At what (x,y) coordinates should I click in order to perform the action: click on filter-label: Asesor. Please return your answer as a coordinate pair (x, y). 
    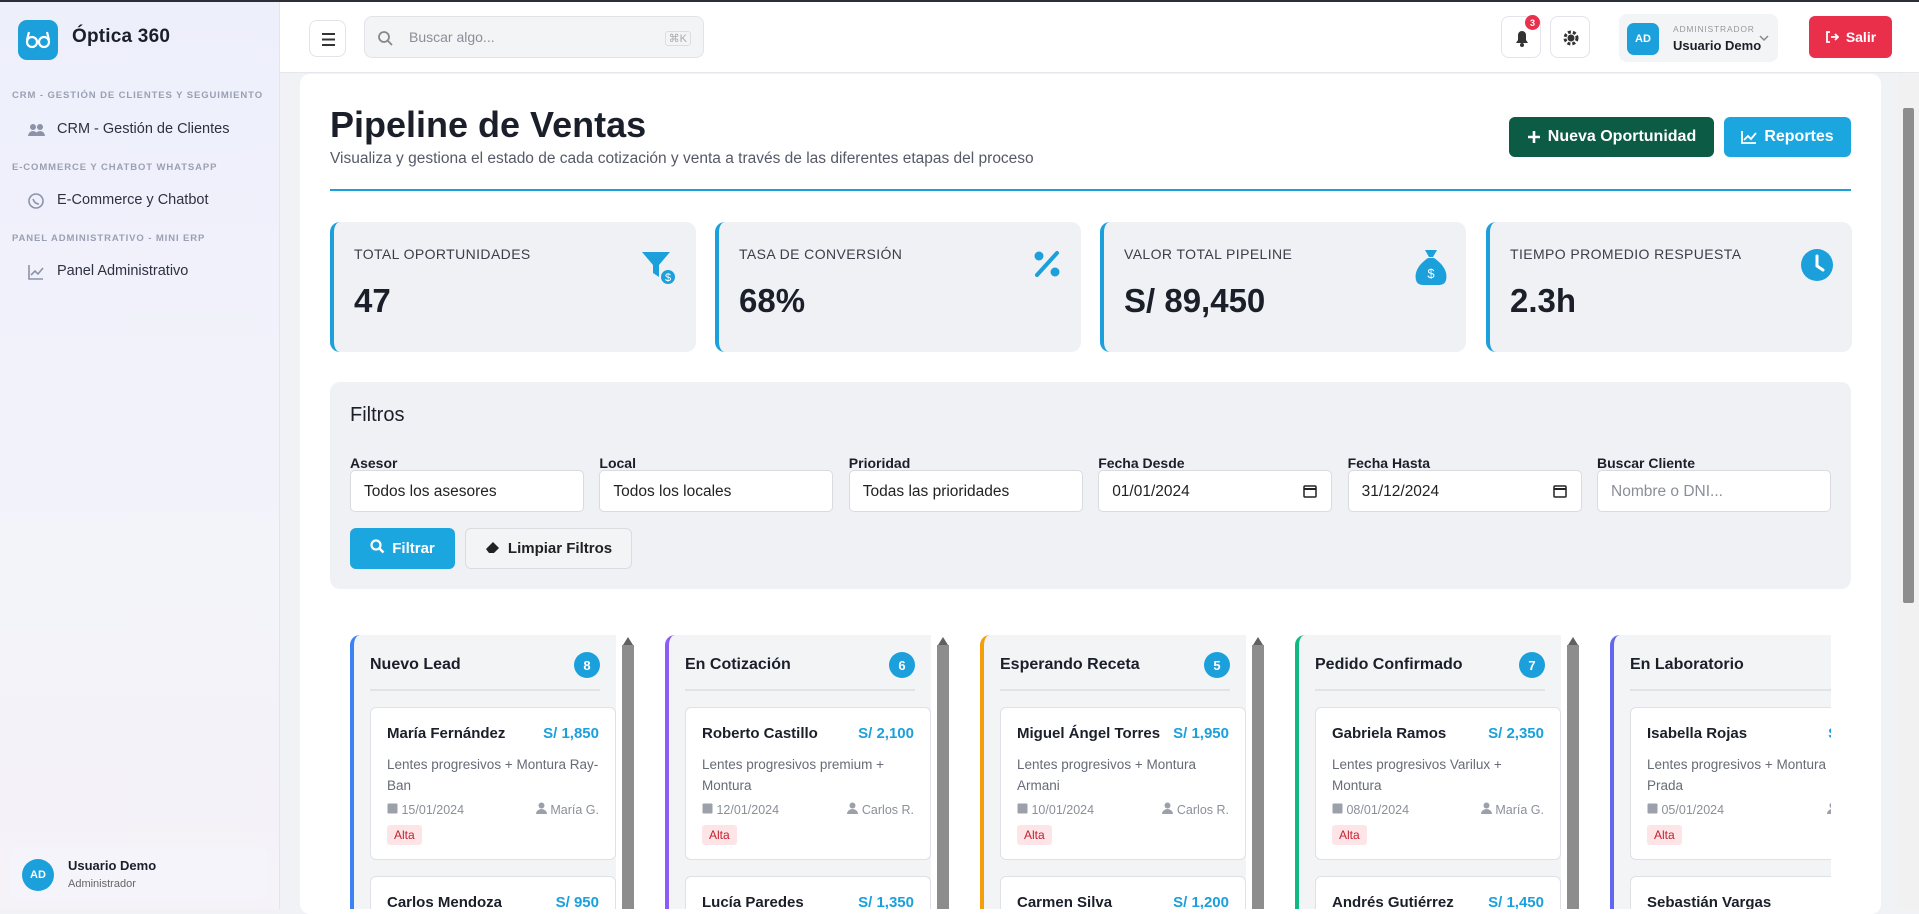
    Looking at the image, I should click on (374, 463).